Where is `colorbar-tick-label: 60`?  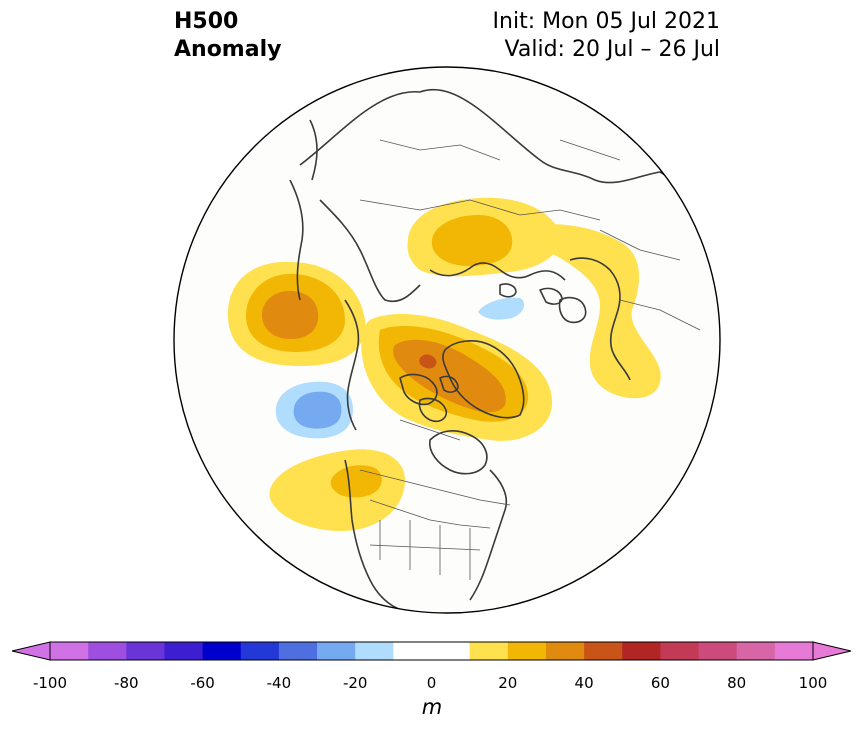
colorbar-tick-label: 60 is located at coordinates (660, 683).